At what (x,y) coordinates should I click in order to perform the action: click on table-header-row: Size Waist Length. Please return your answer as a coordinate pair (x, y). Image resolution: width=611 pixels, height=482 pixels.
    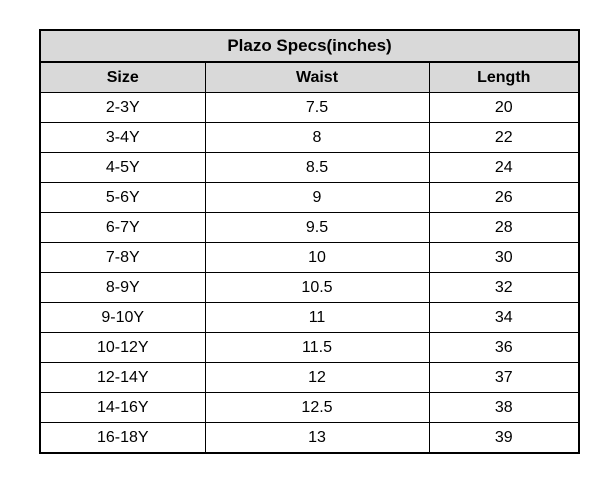
    Looking at the image, I should click on (309, 77).